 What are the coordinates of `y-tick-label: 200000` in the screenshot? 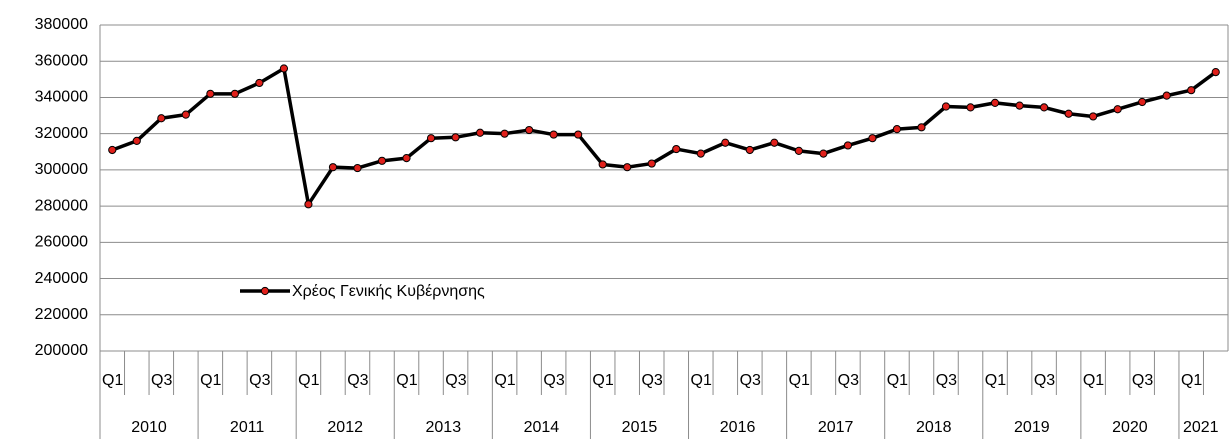 It's located at (61, 350).